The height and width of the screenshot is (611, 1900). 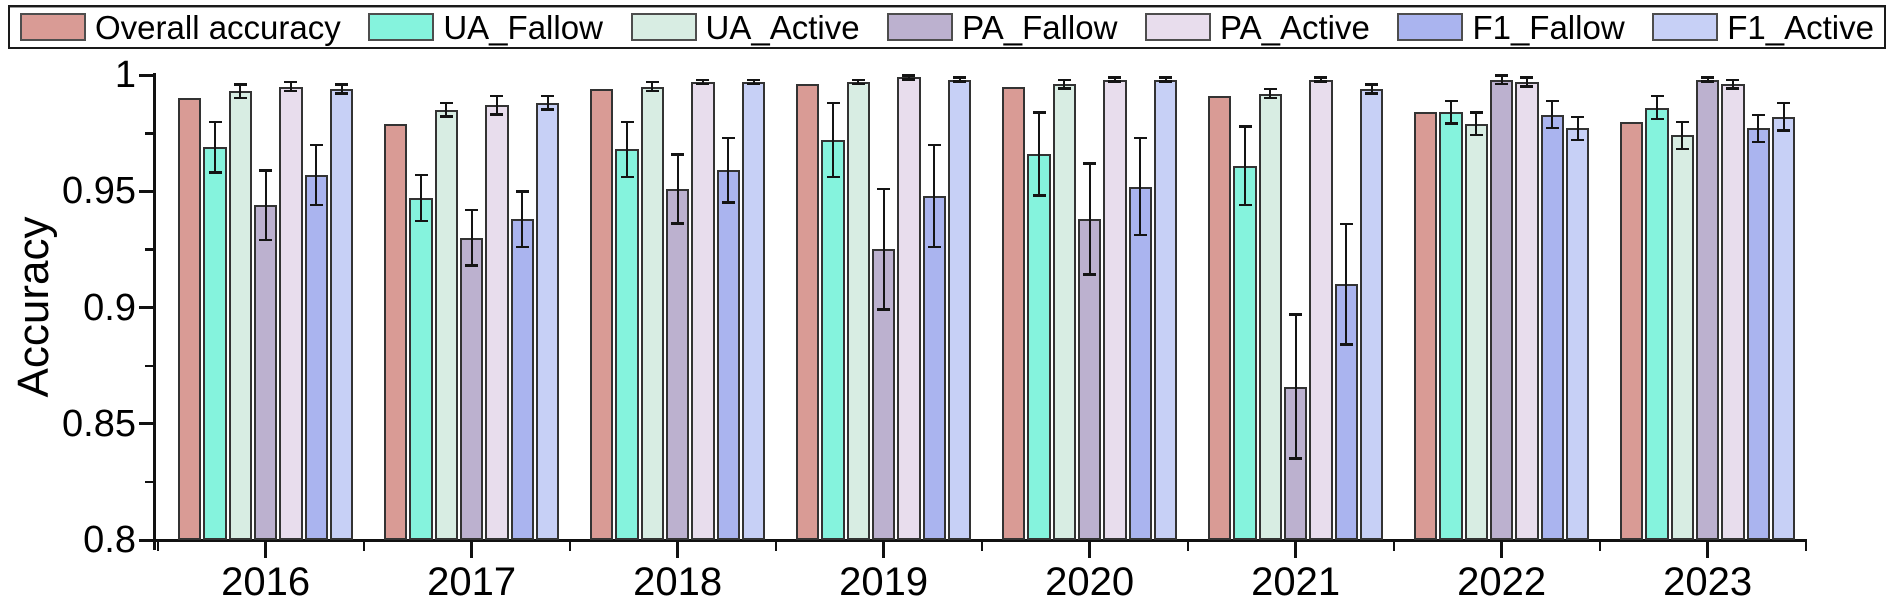 I want to click on y-tick-label: 0.85, so click(x=99, y=423).